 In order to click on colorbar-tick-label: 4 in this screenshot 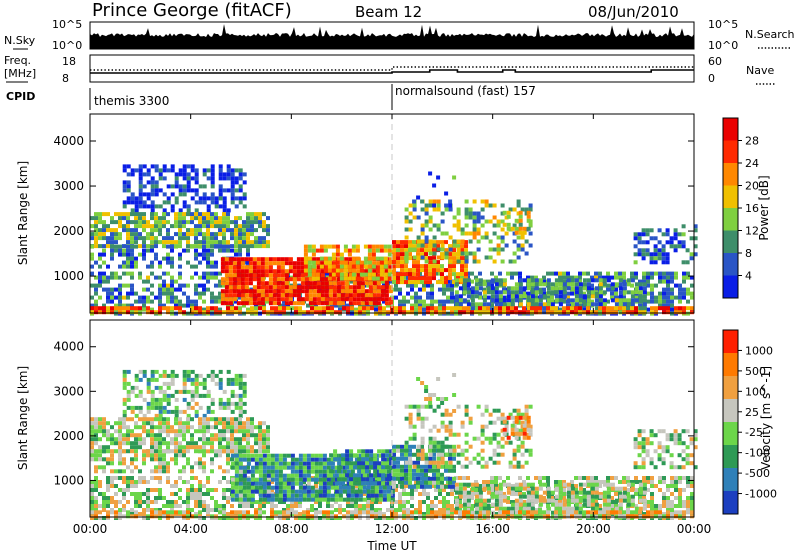, I will do `click(748, 276)`.